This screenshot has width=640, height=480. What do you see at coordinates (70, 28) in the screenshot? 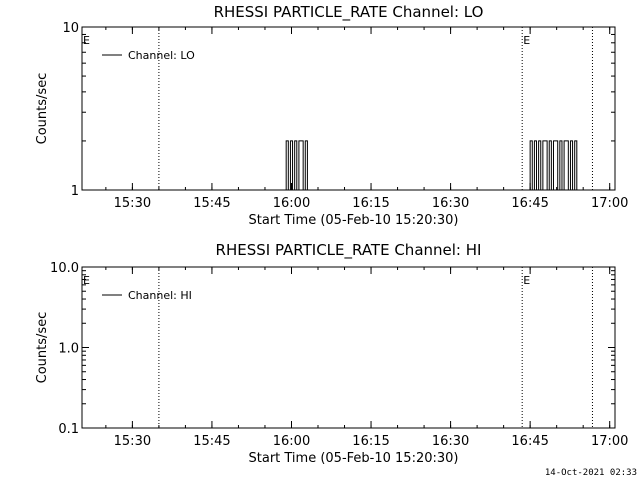
I see `y-tick-label: 10` at bounding box center [70, 28].